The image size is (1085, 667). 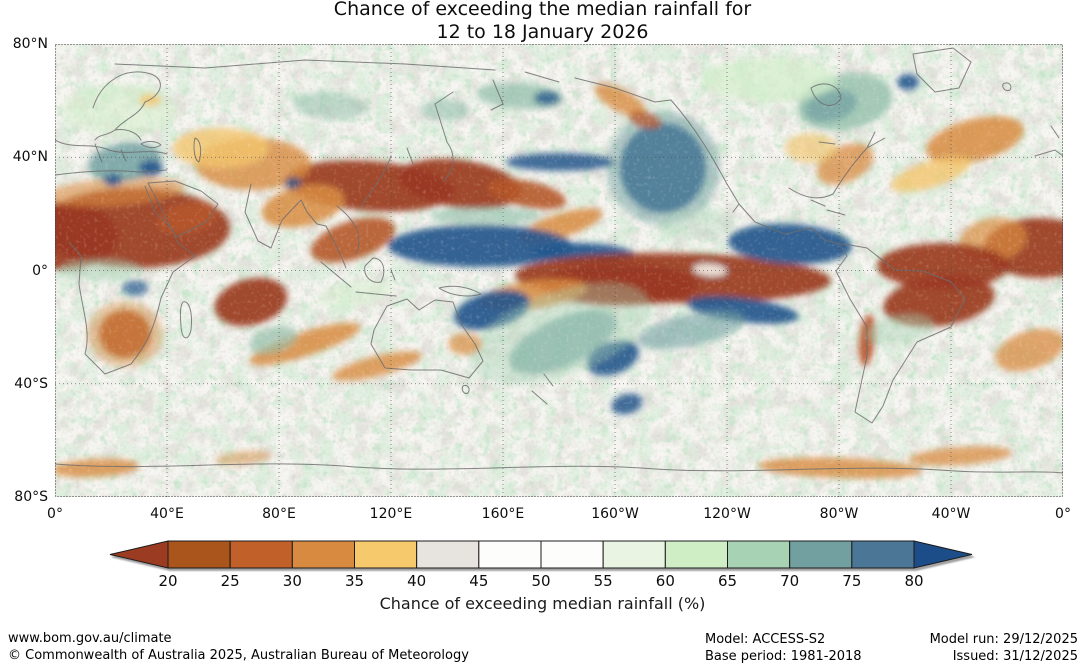 I want to click on colorbar-tick-label: 20, so click(x=167, y=581).